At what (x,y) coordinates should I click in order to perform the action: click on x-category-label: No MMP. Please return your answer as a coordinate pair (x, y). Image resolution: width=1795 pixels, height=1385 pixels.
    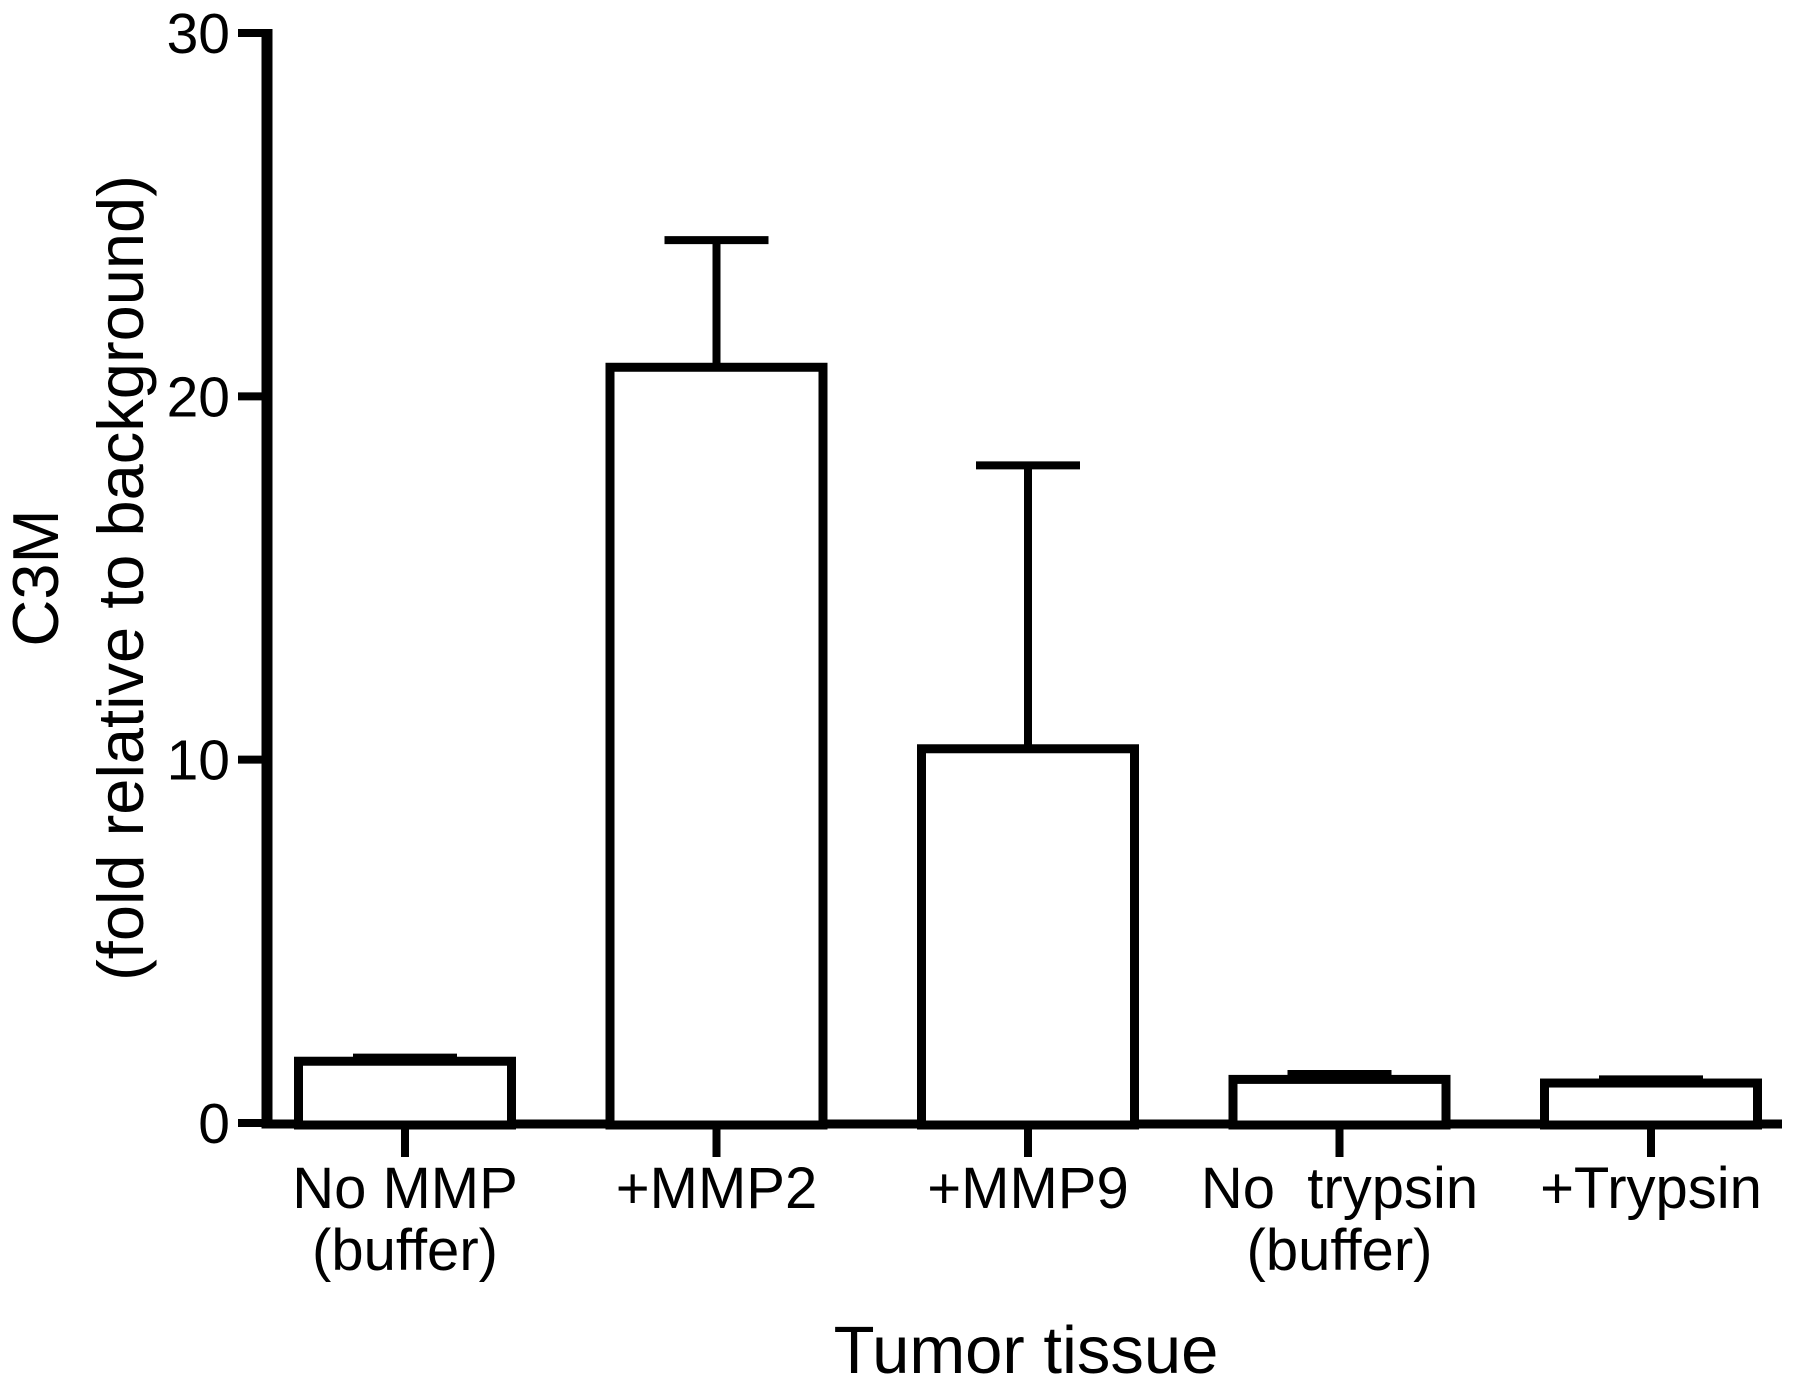
    Looking at the image, I should click on (405, 1188).